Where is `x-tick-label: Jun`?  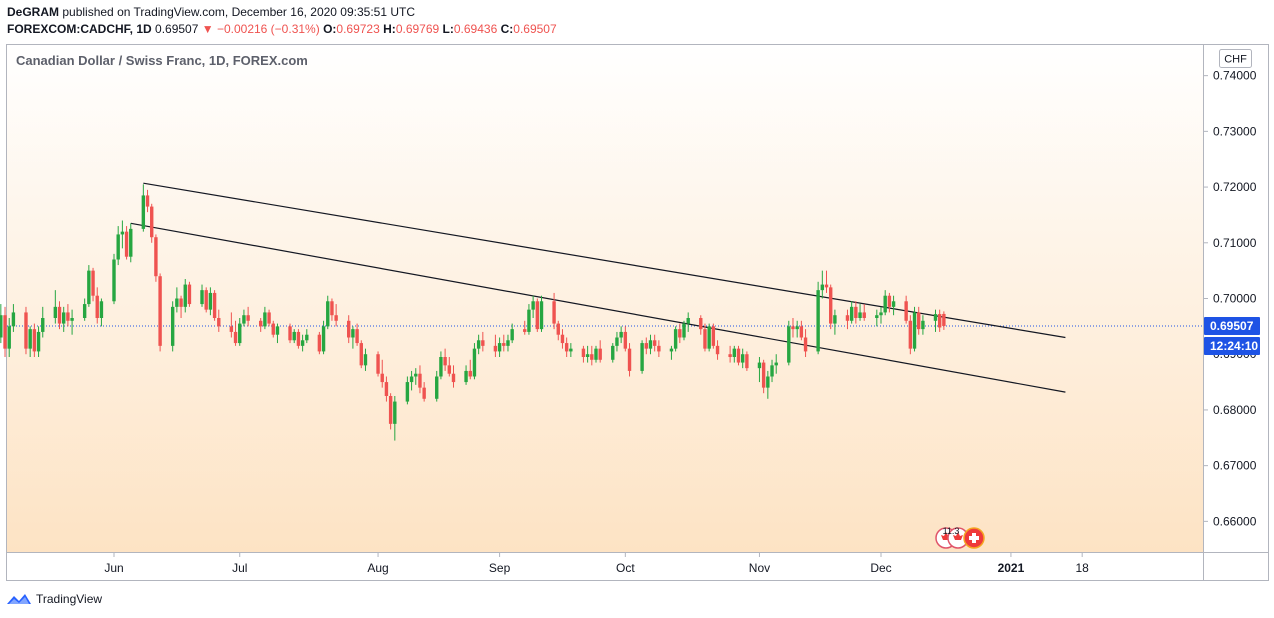
x-tick-label: Jun is located at coordinates (113, 568).